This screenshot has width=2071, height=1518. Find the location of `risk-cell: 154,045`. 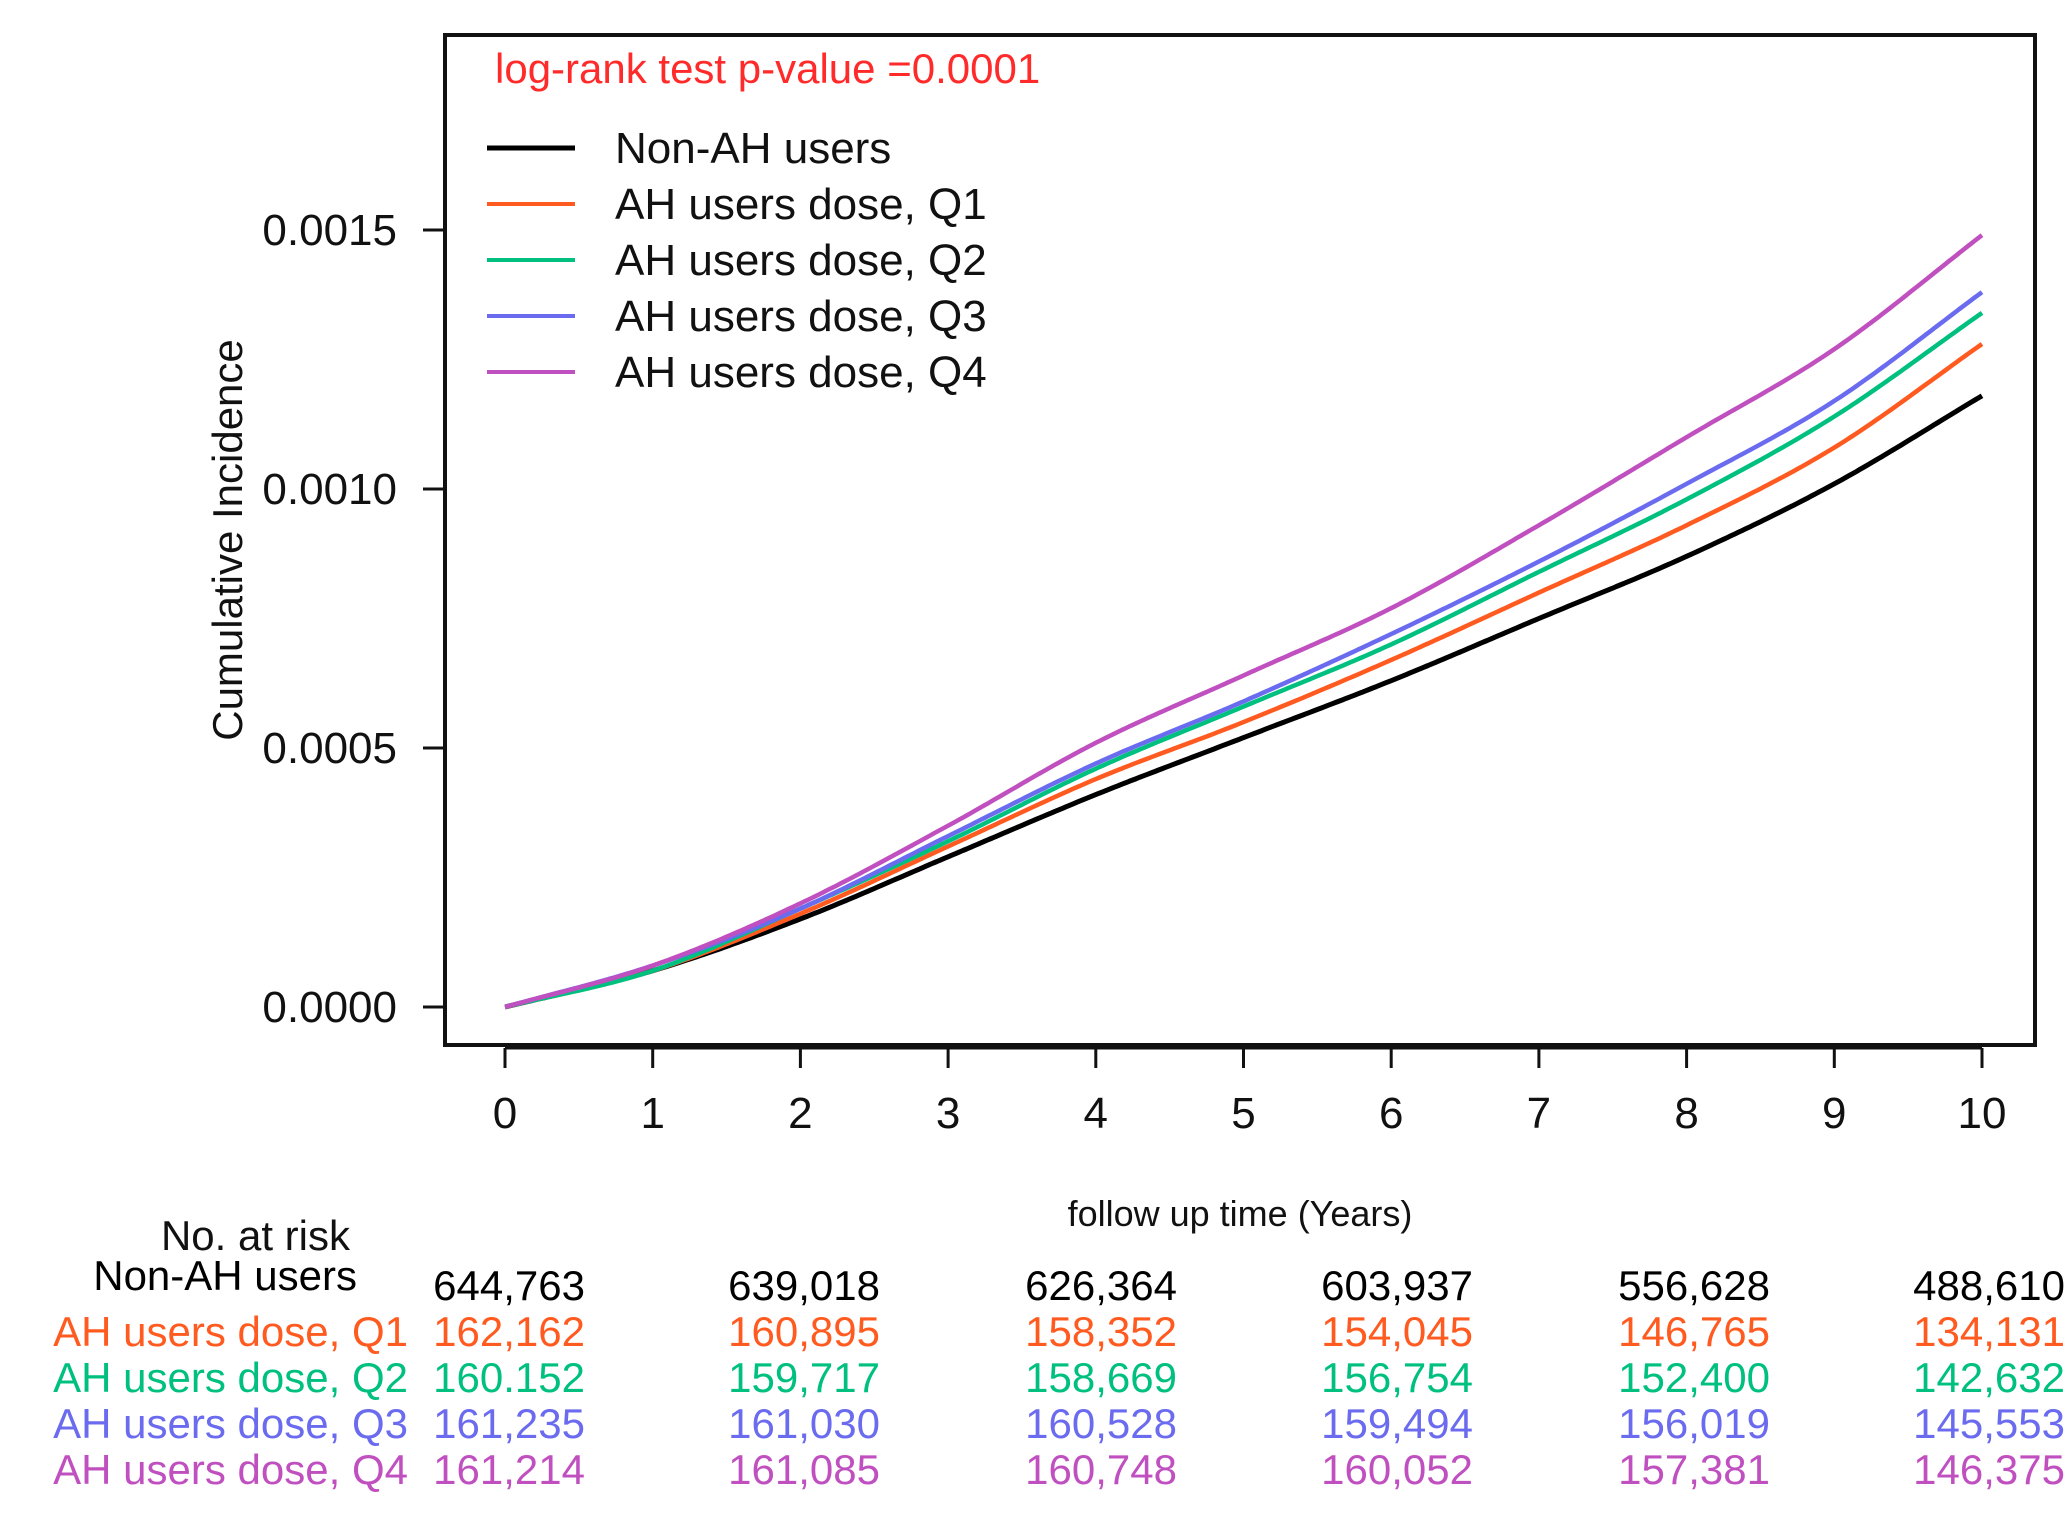

risk-cell: 154,045 is located at coordinates (1397, 1331).